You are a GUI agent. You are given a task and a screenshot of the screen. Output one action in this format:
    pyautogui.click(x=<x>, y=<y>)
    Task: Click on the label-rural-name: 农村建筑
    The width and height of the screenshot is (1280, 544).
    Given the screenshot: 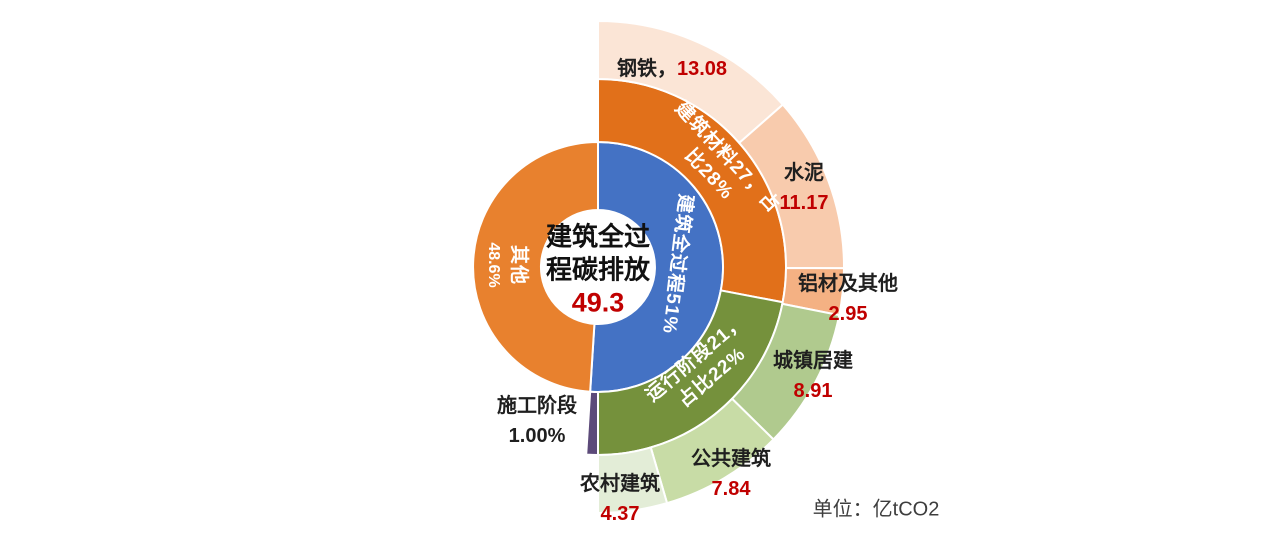 What is the action you would take?
    pyautogui.click(x=620, y=484)
    